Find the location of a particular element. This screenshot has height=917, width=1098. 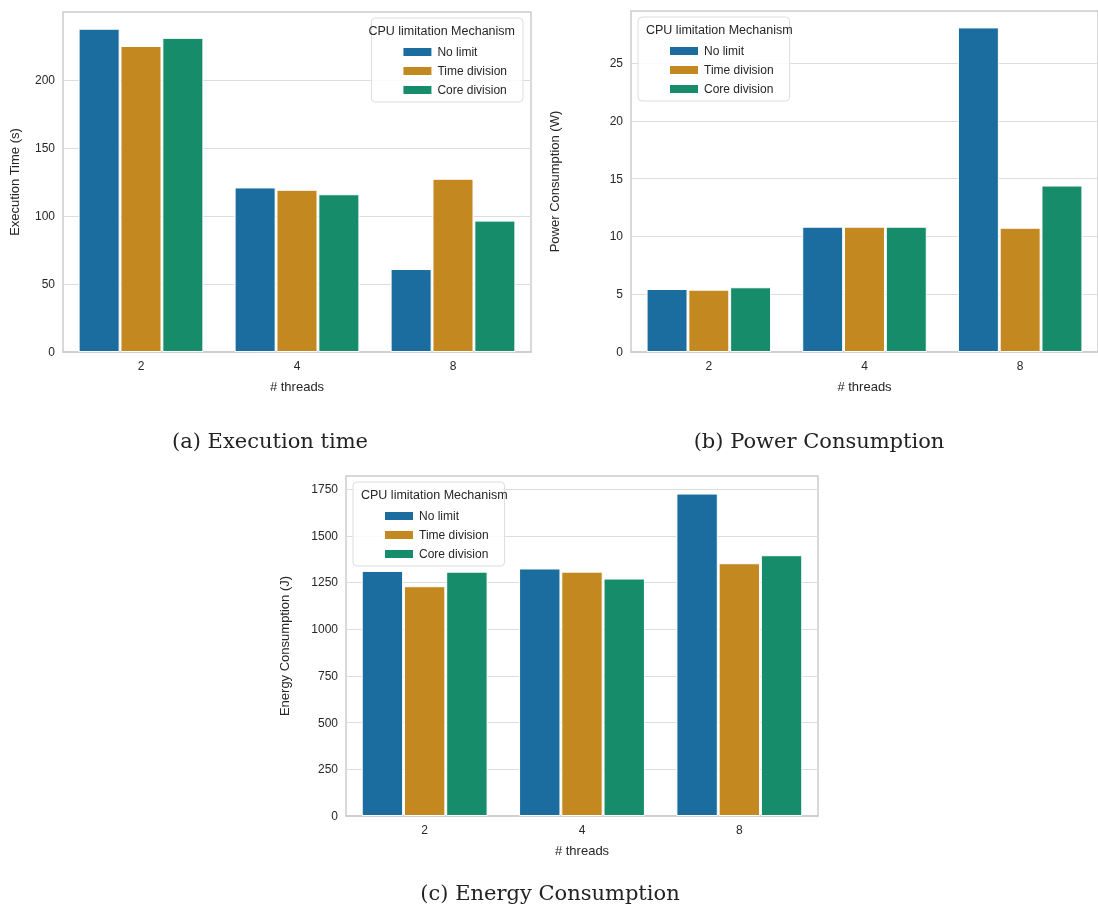

text: (a) Execution time is located at coordinates (270, 440).